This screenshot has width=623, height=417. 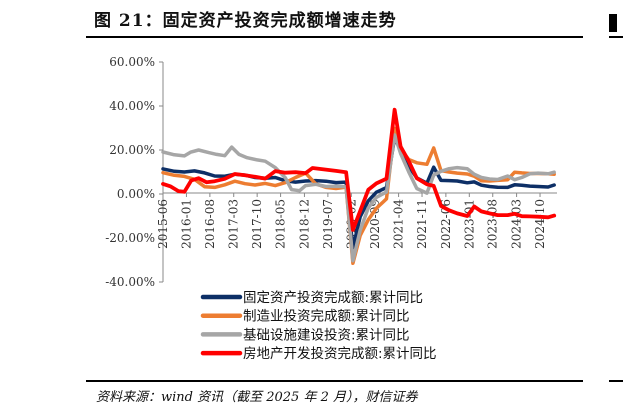 I want to click on y-tick-label: -20.00%, so click(x=130, y=238).